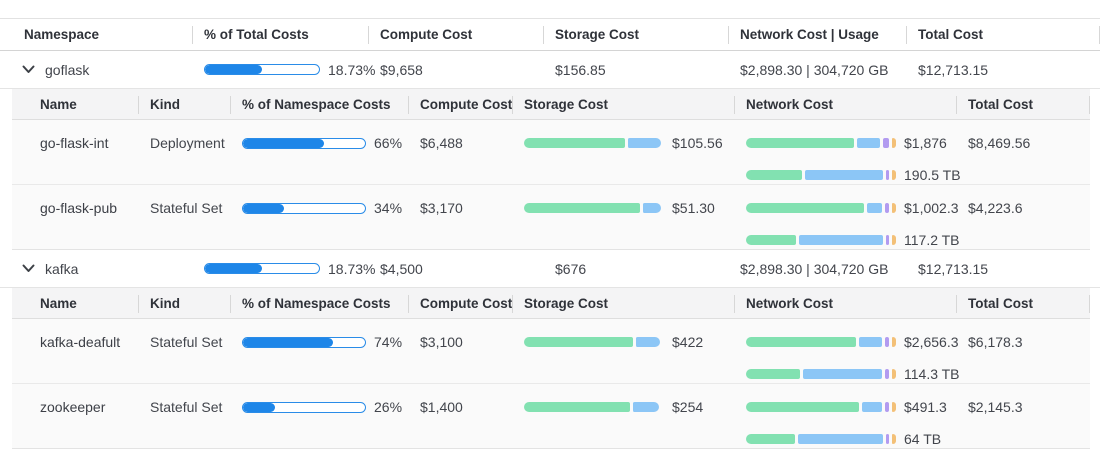  Describe the element at coordinates (441, 143) in the screenshot. I see `workload-compute-cost: $6,488` at that location.